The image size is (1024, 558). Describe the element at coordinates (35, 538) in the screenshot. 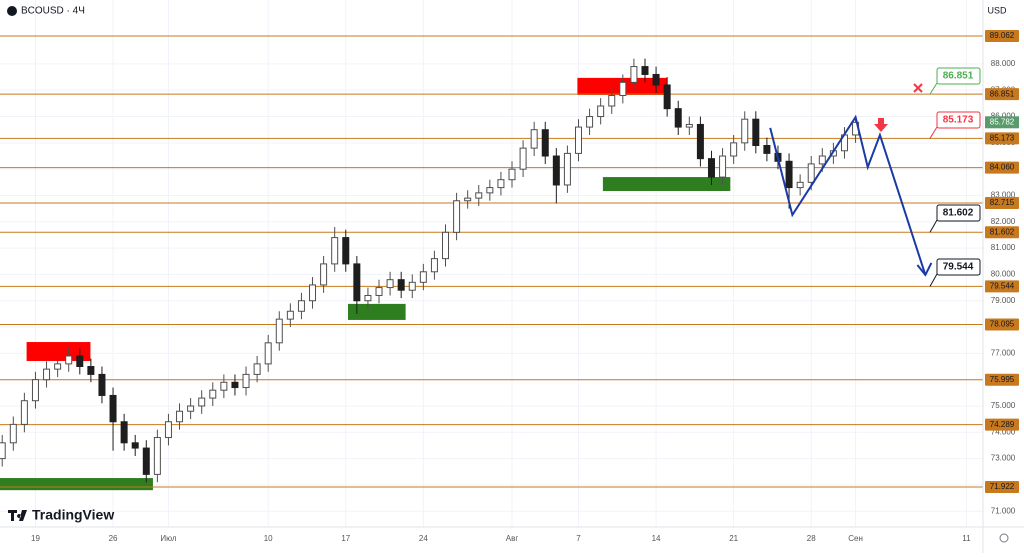

I see `x-tick-label: 19` at that location.